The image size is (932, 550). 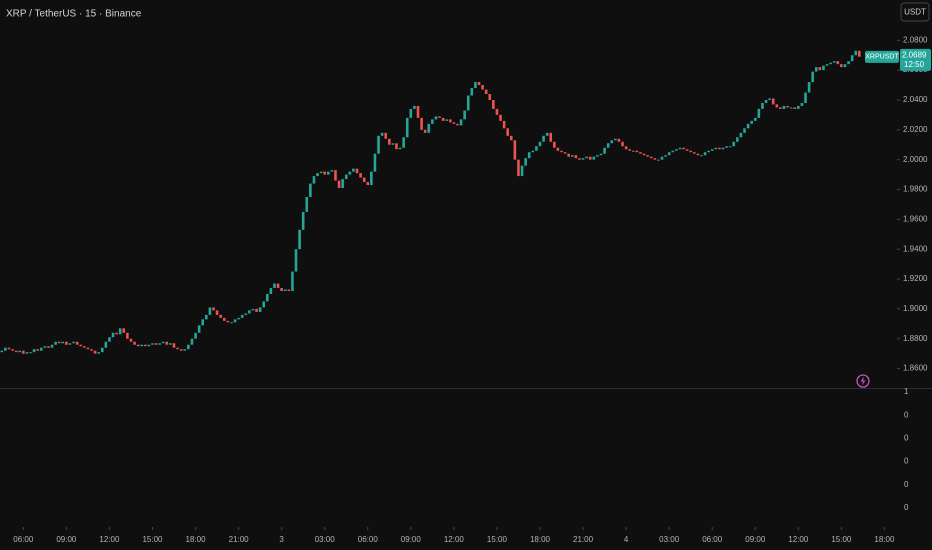 I want to click on x-tick-label: 3, so click(x=281, y=539).